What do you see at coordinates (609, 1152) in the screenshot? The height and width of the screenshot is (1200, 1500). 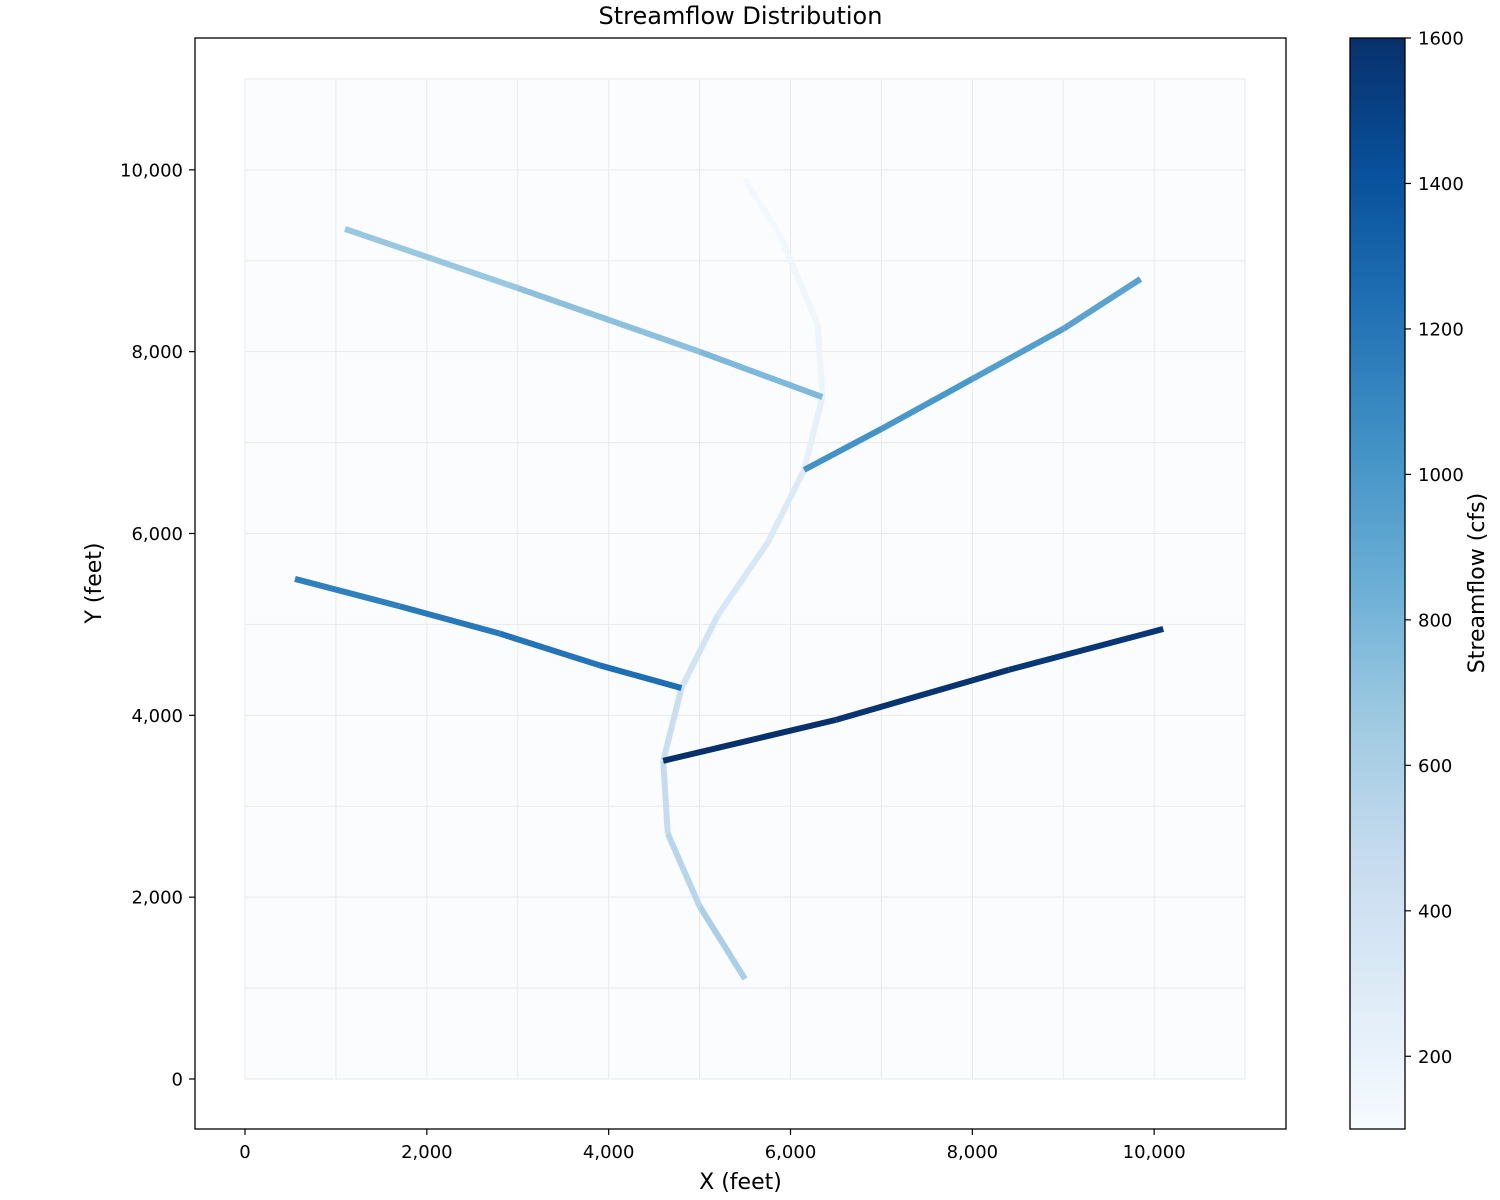 I see `x-tick-label: 4,000` at bounding box center [609, 1152].